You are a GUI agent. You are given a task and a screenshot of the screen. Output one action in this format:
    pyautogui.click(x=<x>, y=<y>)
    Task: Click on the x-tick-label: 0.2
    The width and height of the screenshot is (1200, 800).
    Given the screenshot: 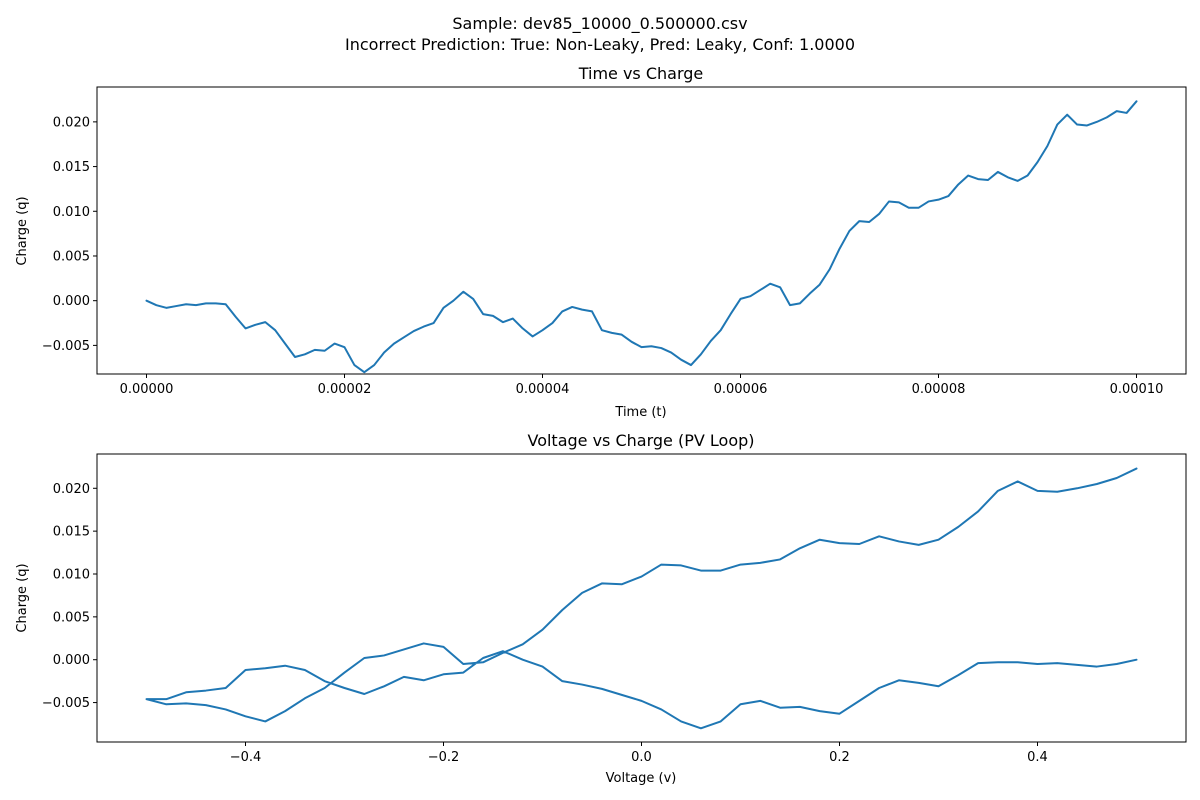 What is the action you would take?
    pyautogui.click(x=839, y=757)
    